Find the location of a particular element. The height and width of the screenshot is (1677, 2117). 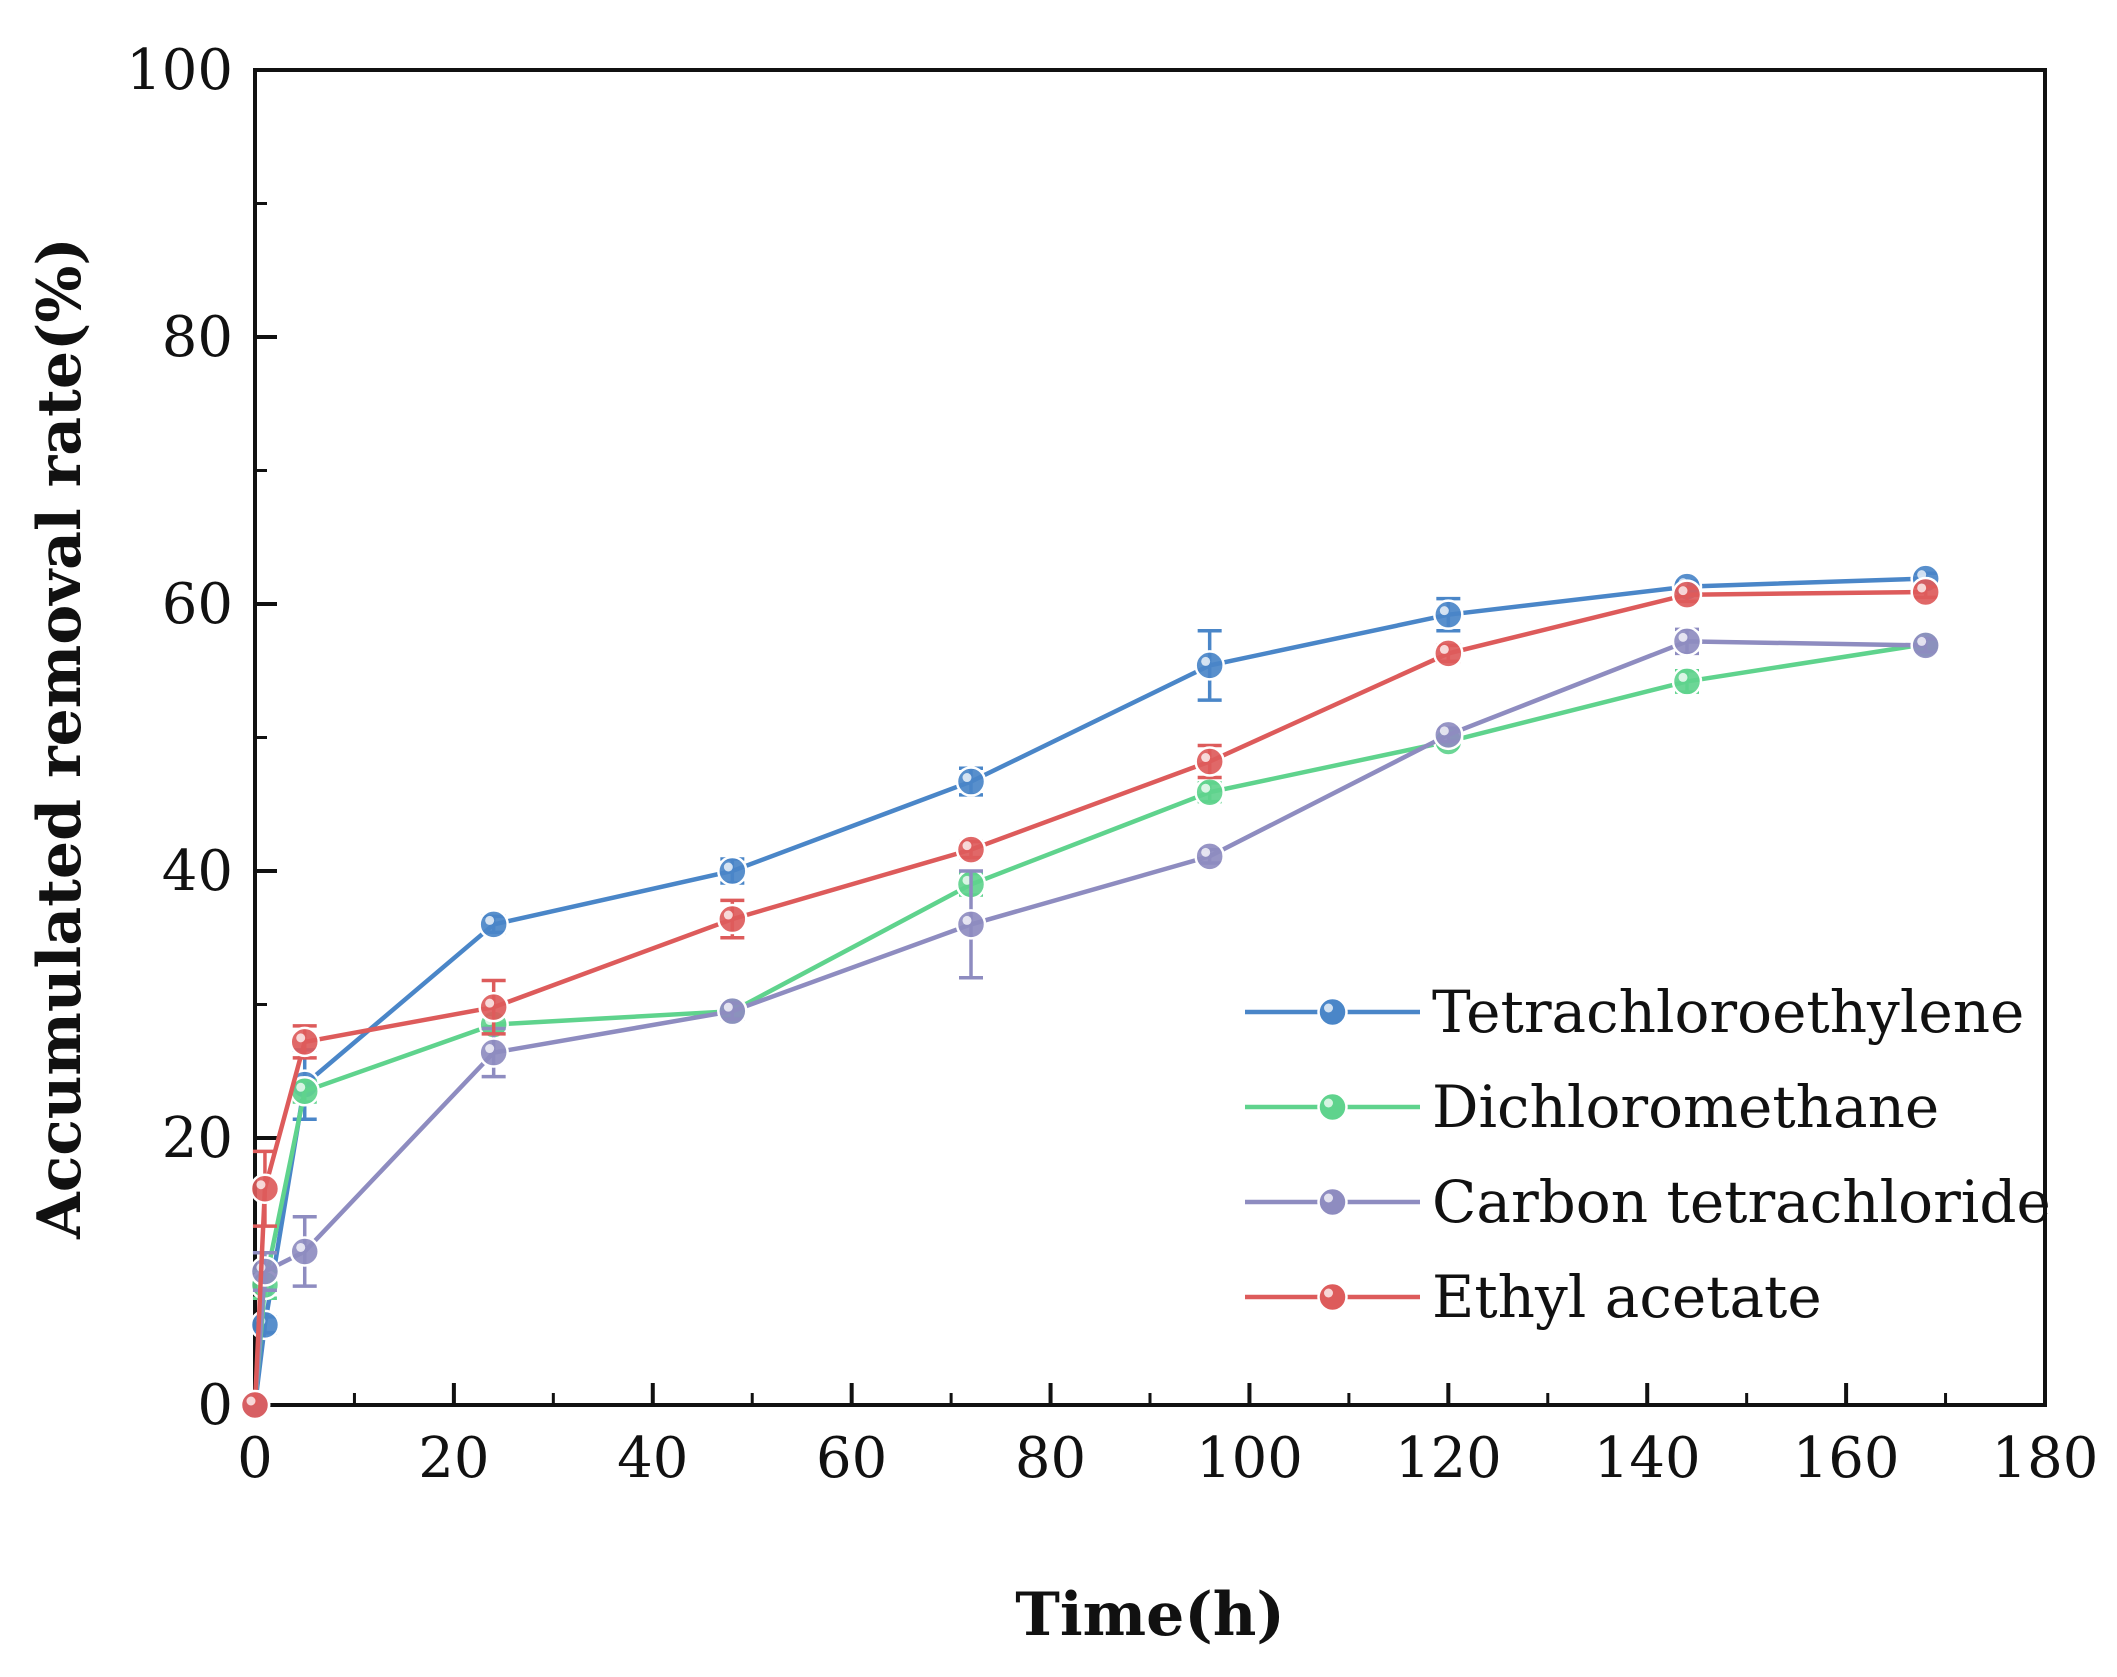

legend-item: Carbon tetrachloride is located at coordinates (1648, 1202).